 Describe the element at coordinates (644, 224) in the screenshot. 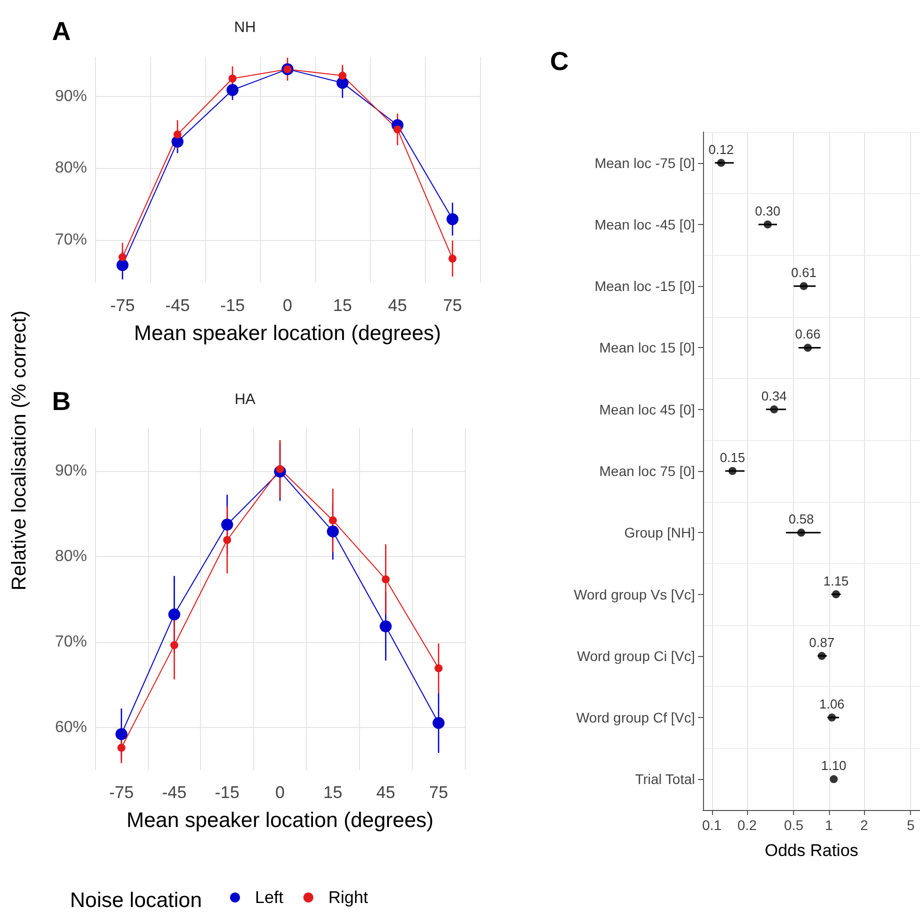

I see `y-tick-label: Mean loc -45 [0]` at that location.